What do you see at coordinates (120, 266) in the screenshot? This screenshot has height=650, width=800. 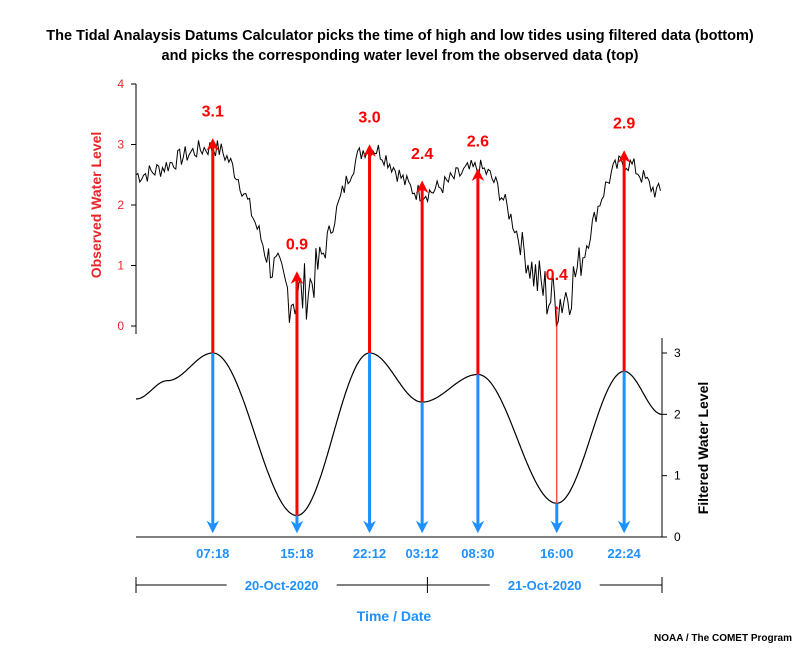 I see `observed-y-tick-label: 1` at bounding box center [120, 266].